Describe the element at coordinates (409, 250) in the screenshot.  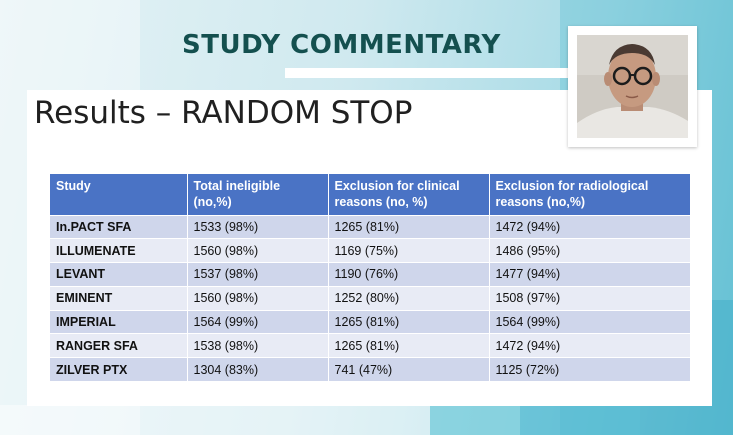
I see `table-cell: 1169 (75%)` at that location.